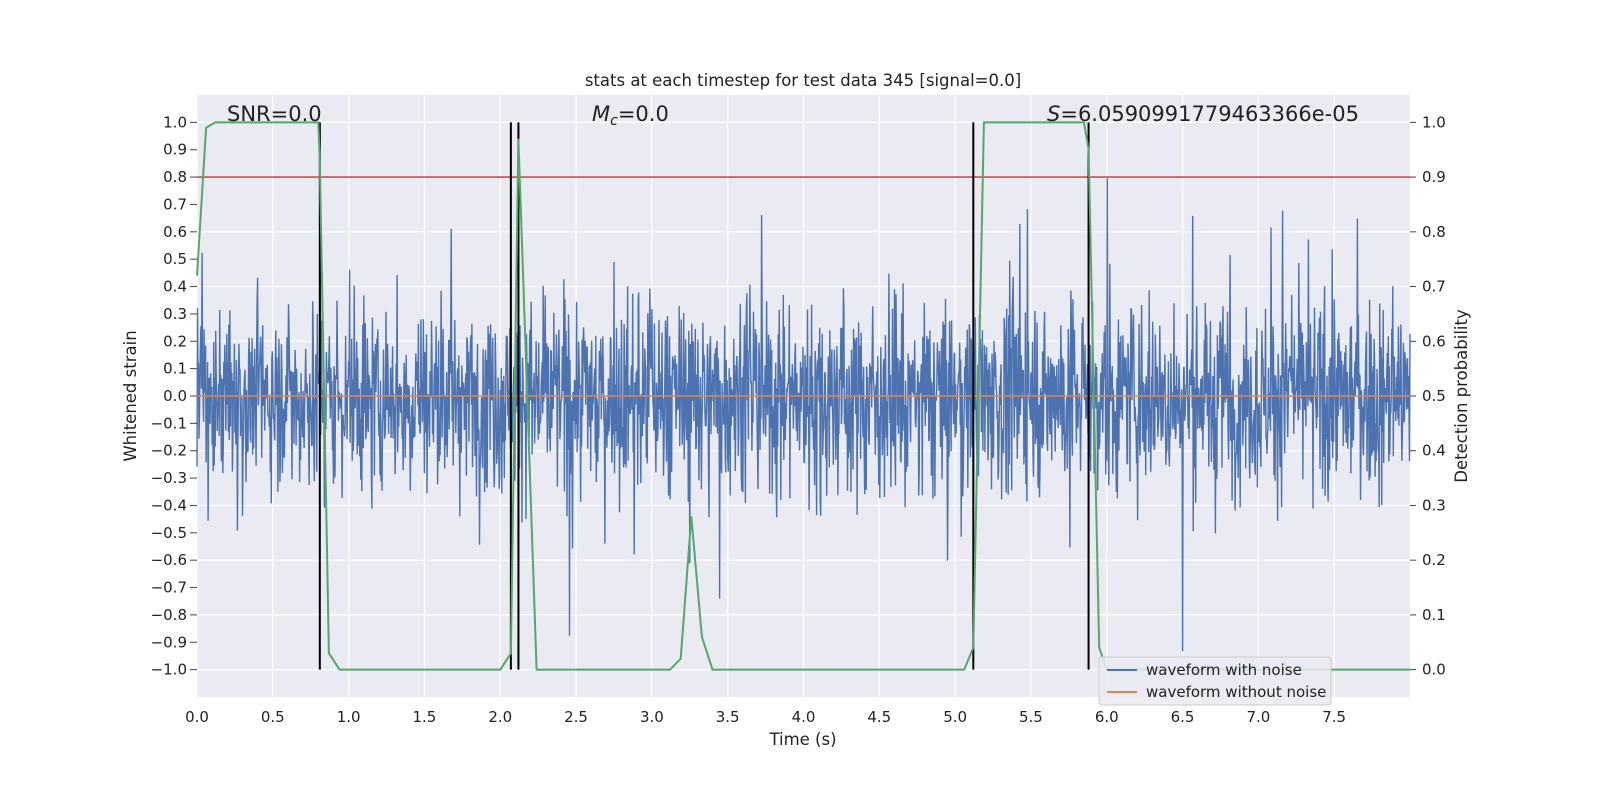 This screenshot has width=1600, height=805. I want to click on y-left-tick-label: −0.8, so click(169, 615).